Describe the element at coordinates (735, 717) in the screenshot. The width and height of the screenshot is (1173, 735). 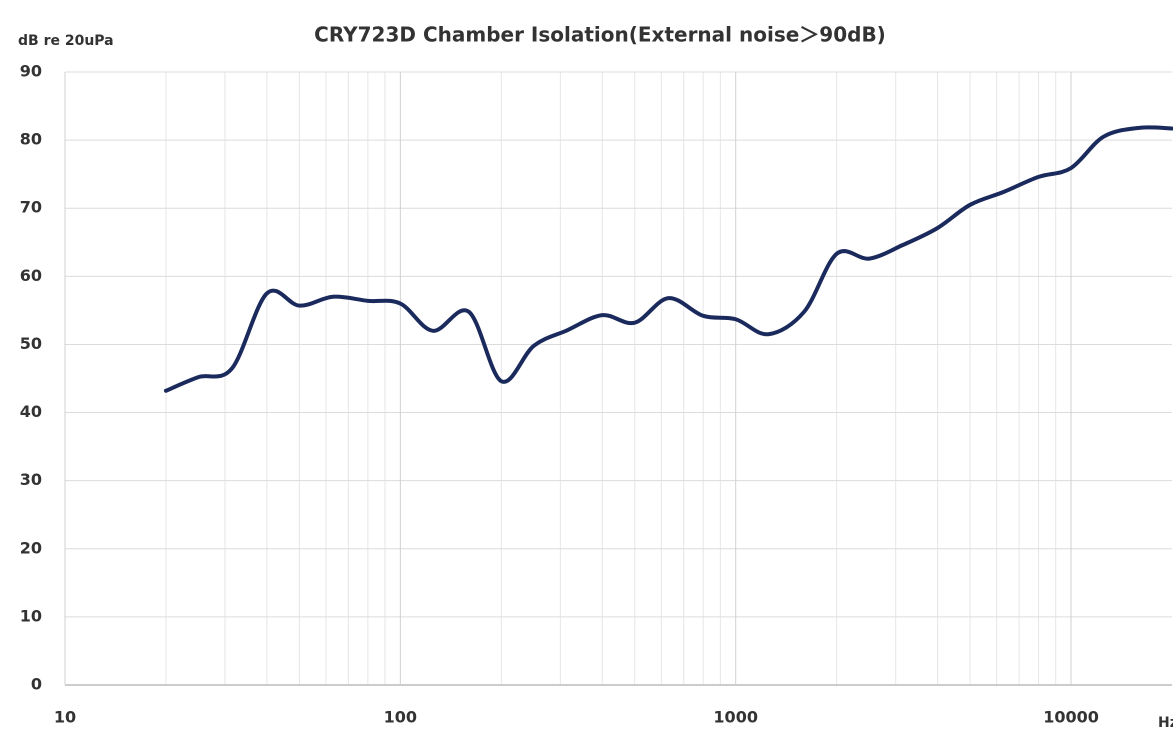
I see `x-tick-label: 1000` at that location.